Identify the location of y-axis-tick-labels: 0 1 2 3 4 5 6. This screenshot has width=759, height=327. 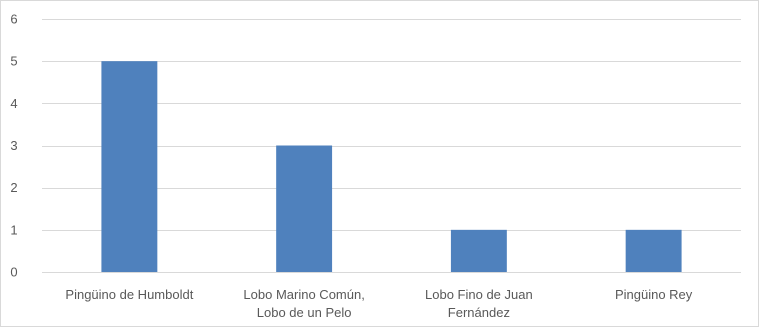
(13, 146).